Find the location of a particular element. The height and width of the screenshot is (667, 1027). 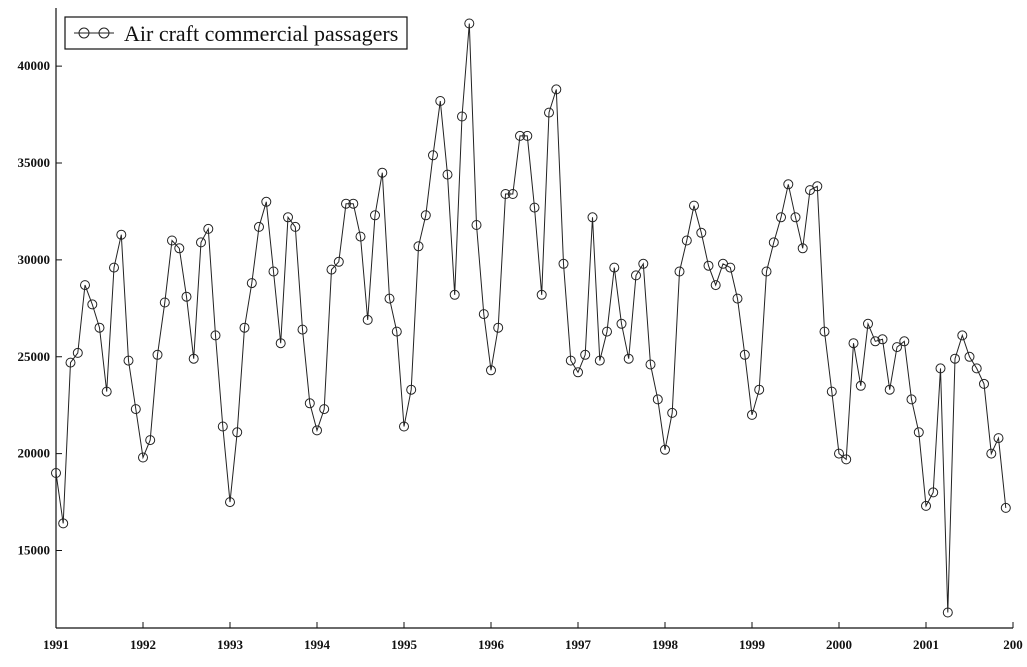

legend: Air craft commercial passagers is located at coordinates (236, 33).